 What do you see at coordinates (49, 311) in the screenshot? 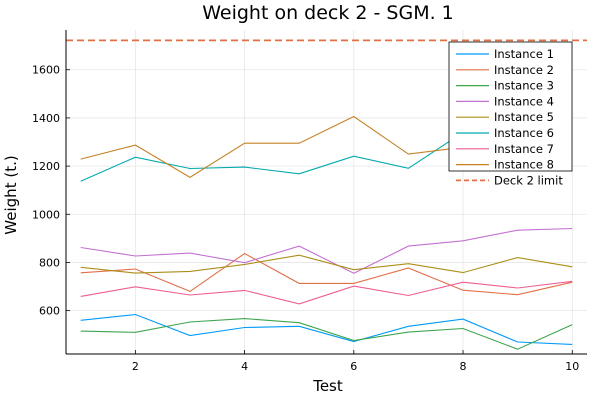
I see `y-tick-label: 600` at bounding box center [49, 311].